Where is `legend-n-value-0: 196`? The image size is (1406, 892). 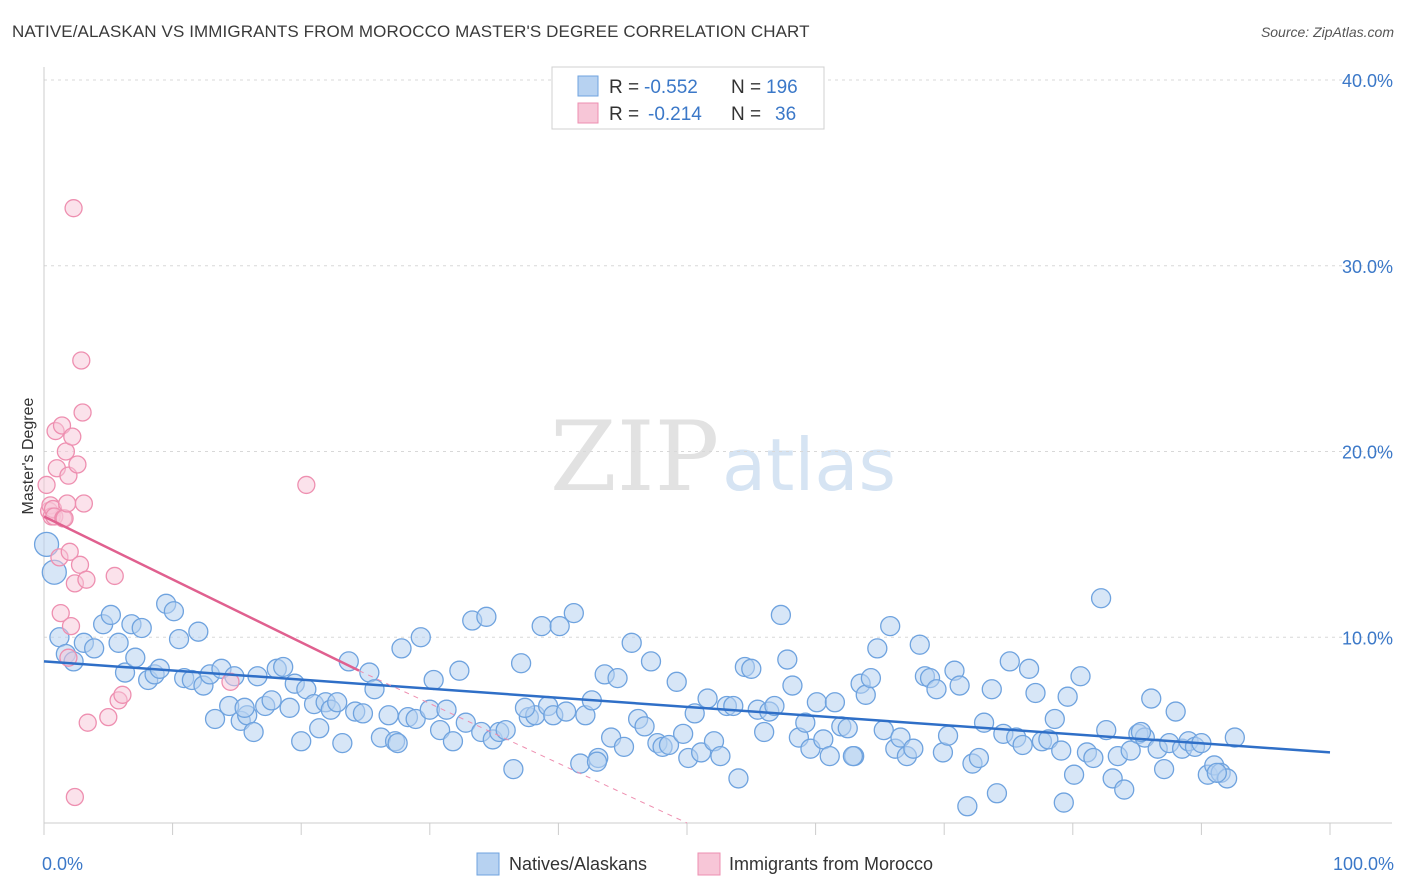 legend-n-value-0: 196 is located at coordinates (782, 87).